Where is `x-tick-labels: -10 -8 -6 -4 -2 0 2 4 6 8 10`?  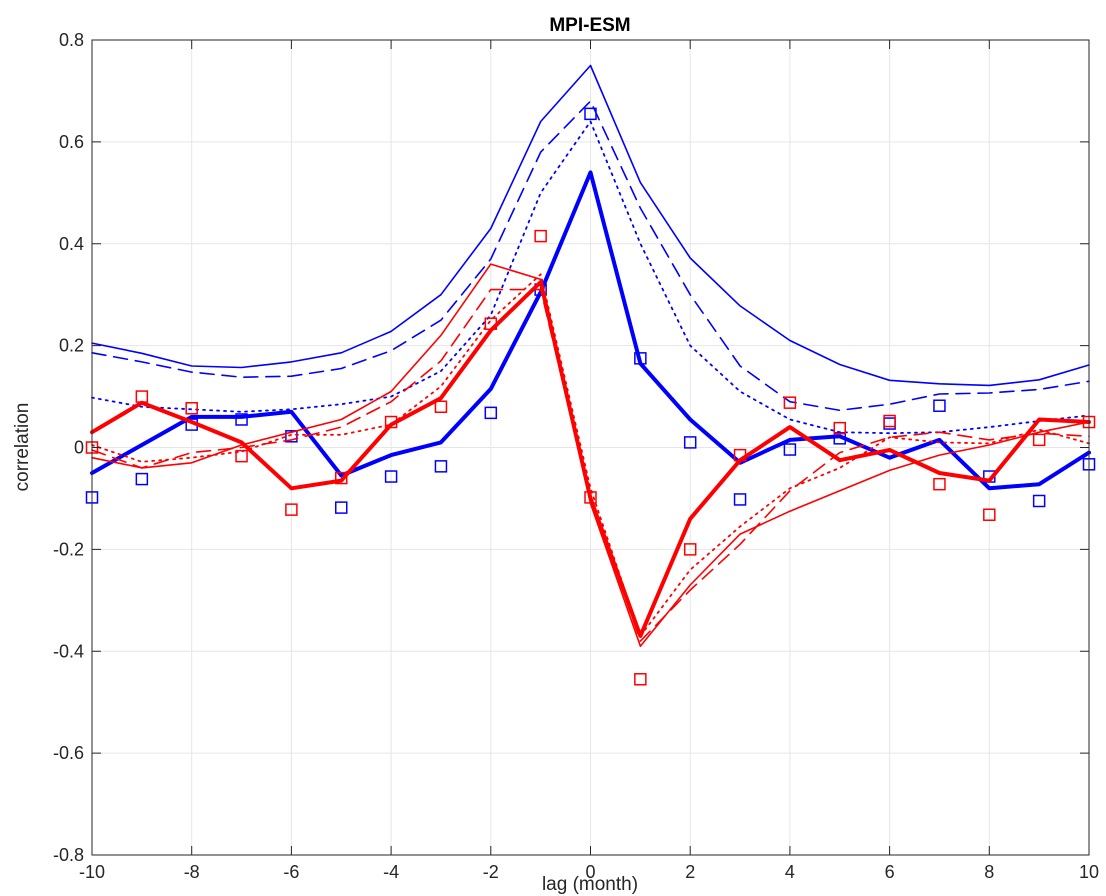 x-tick-labels: -10 -8 -6 -4 -2 0 2 4 6 8 10 is located at coordinates (589, 872).